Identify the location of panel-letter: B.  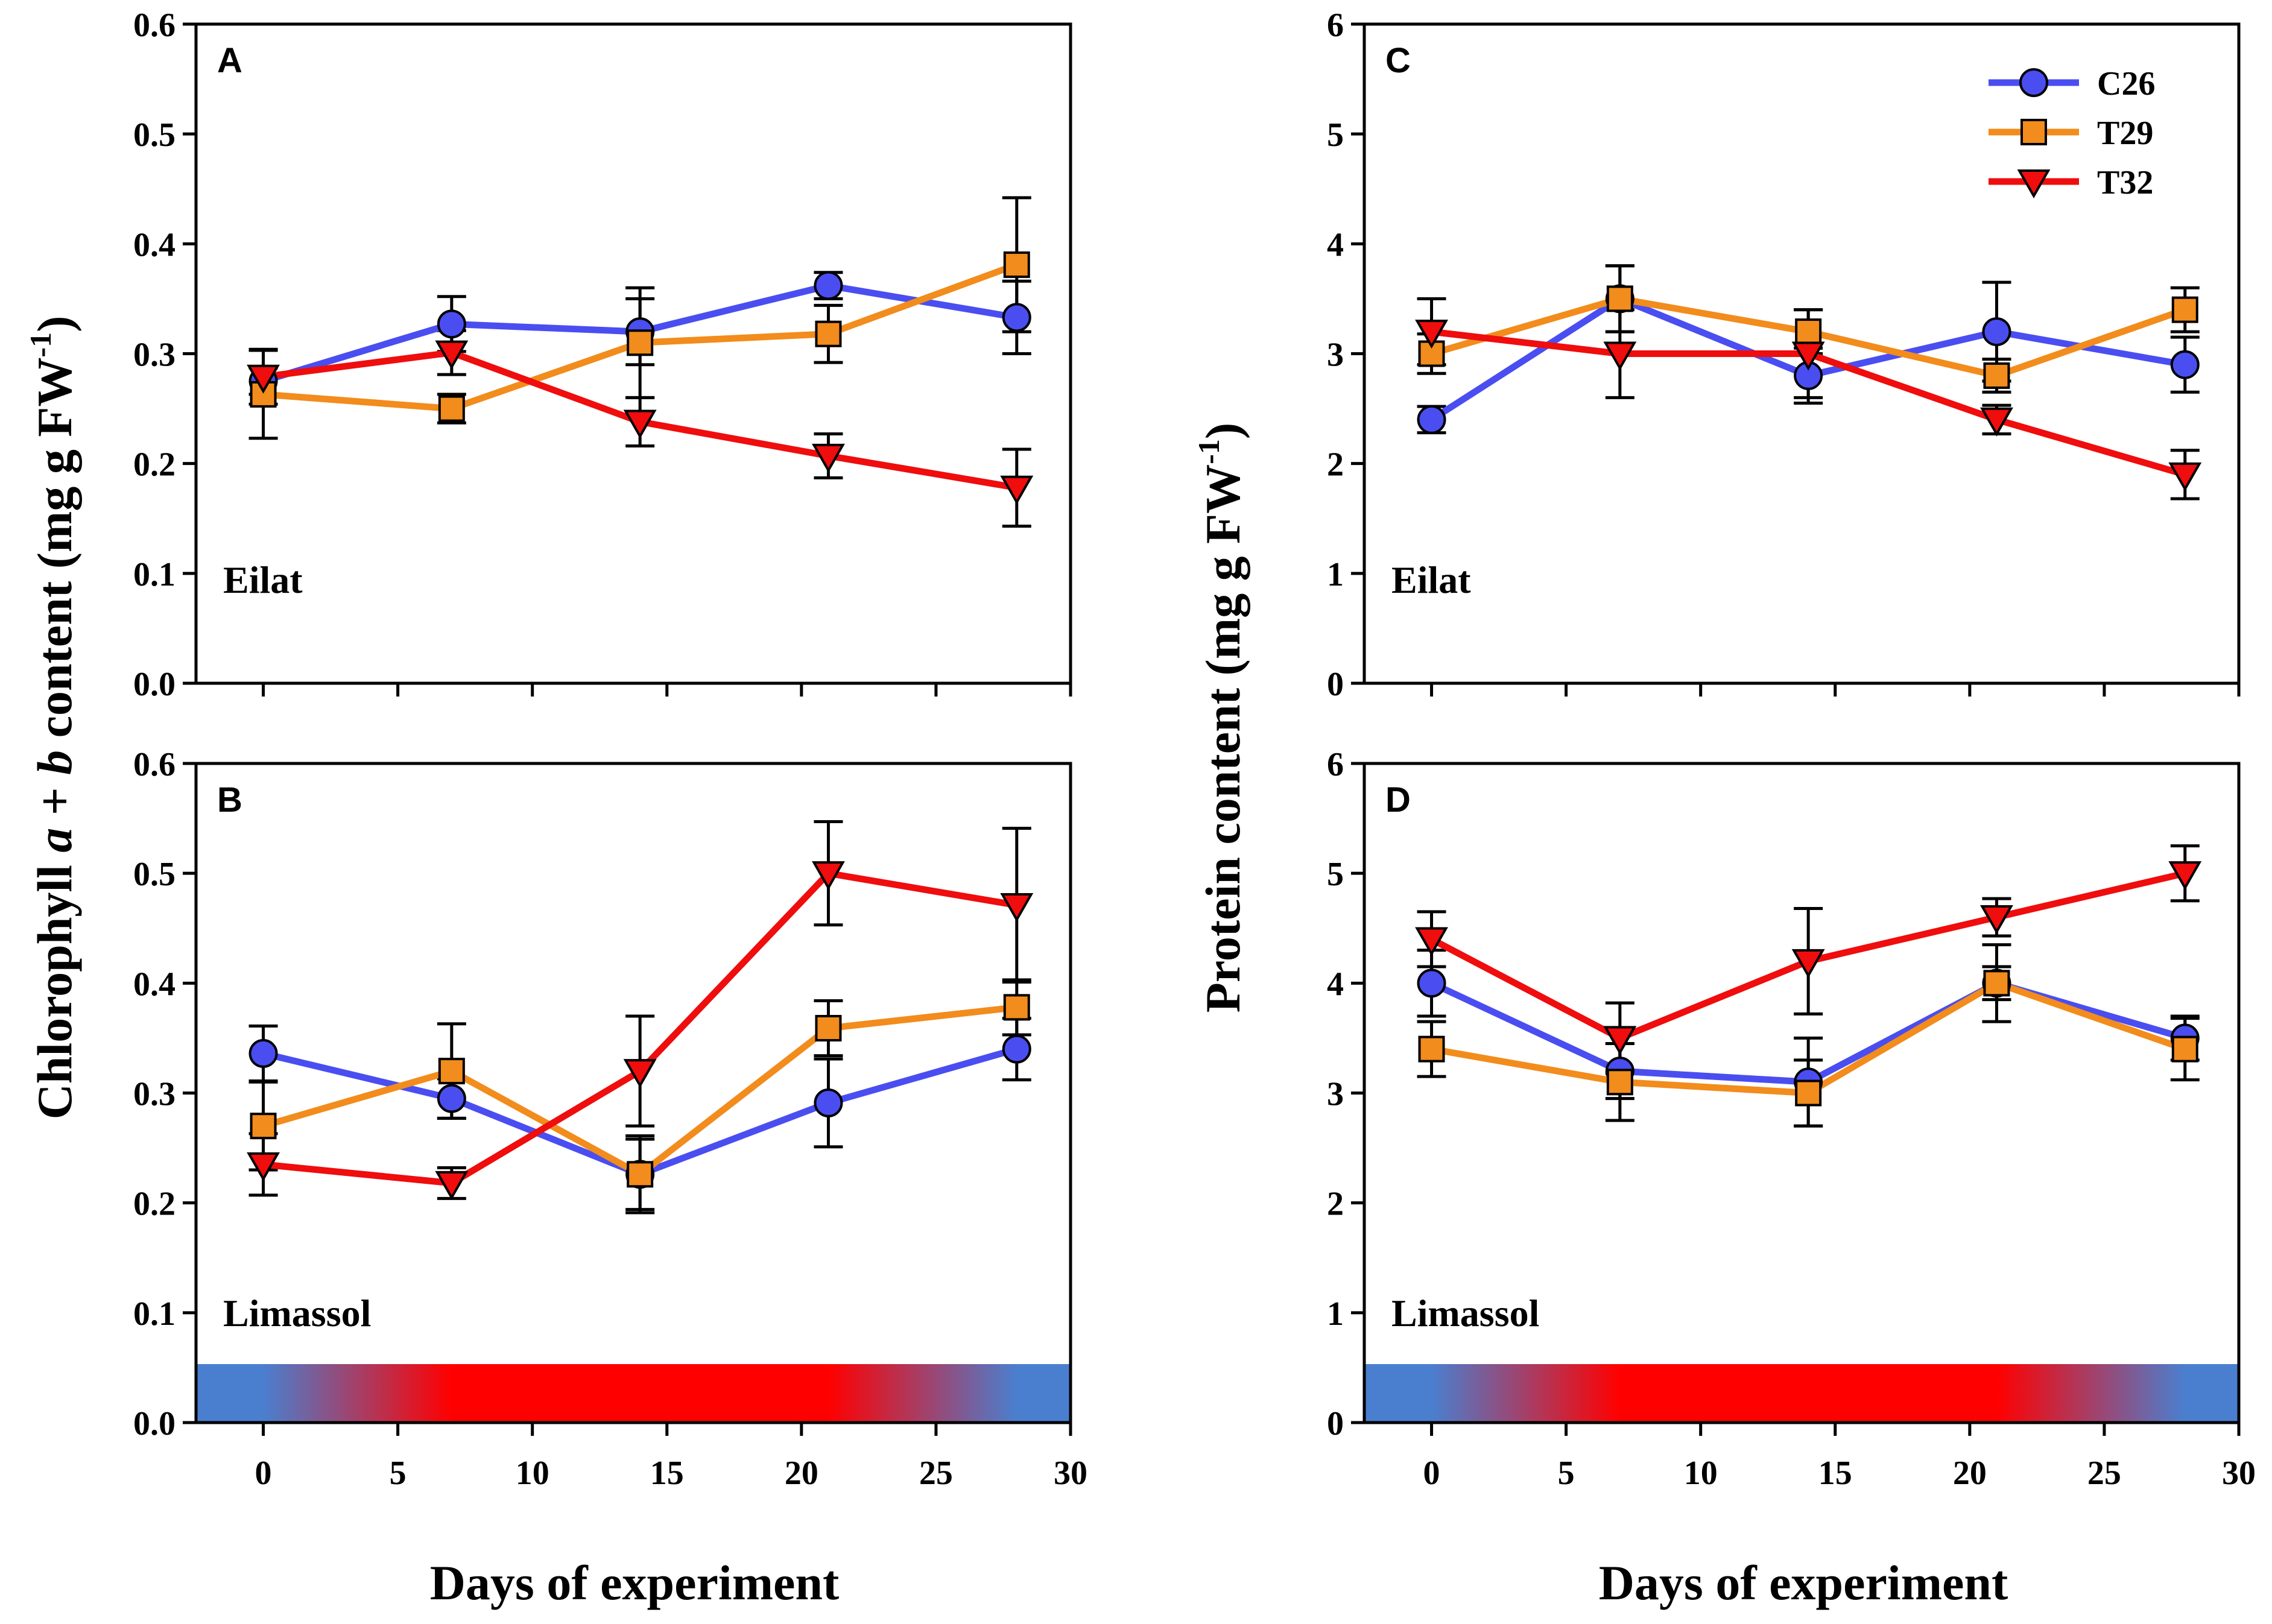
(229, 800).